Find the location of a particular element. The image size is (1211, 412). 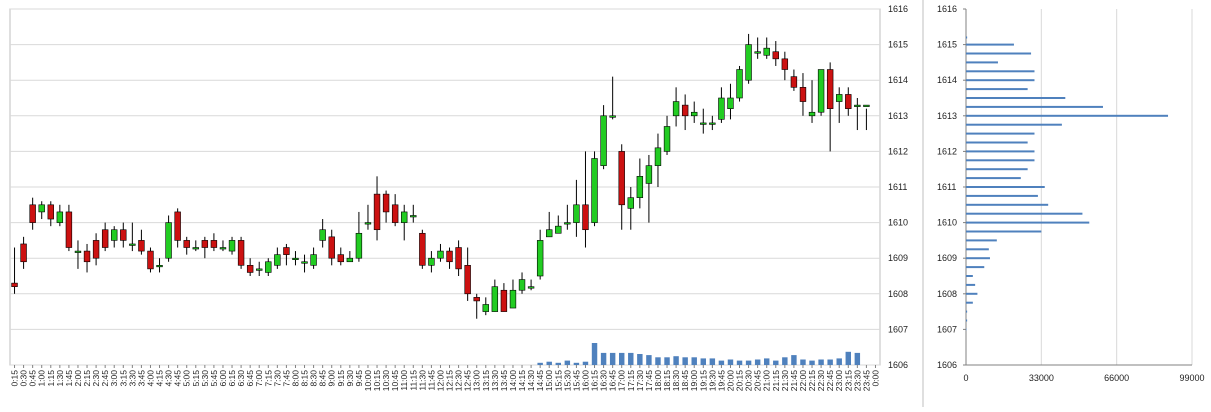

profile-x-tick-label: 0 is located at coordinates (965, 378).